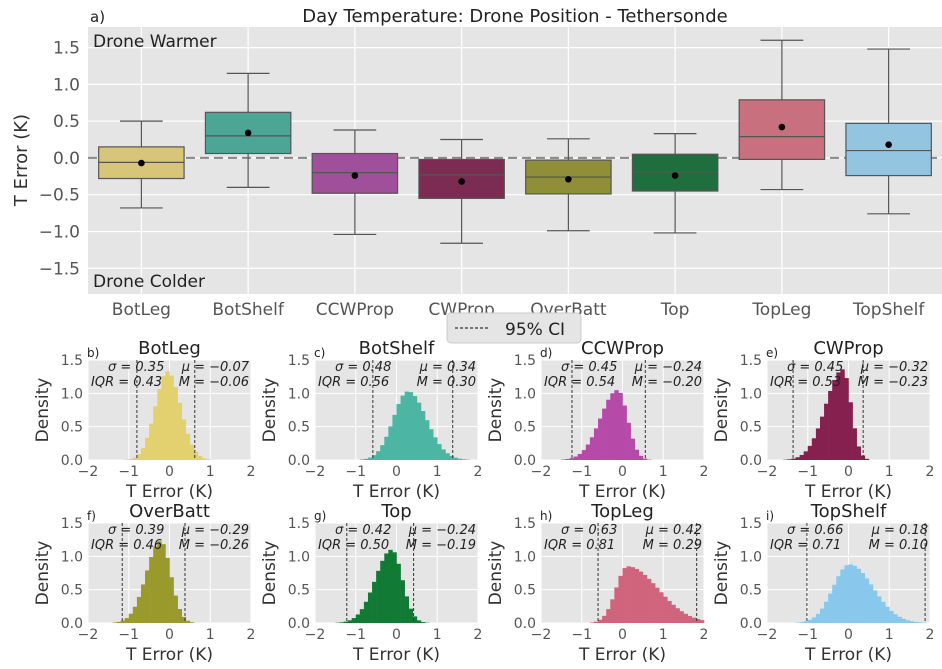 The height and width of the screenshot is (669, 942). What do you see at coordinates (128, 472) in the screenshot?
I see `x-tick-label: −1` at bounding box center [128, 472].